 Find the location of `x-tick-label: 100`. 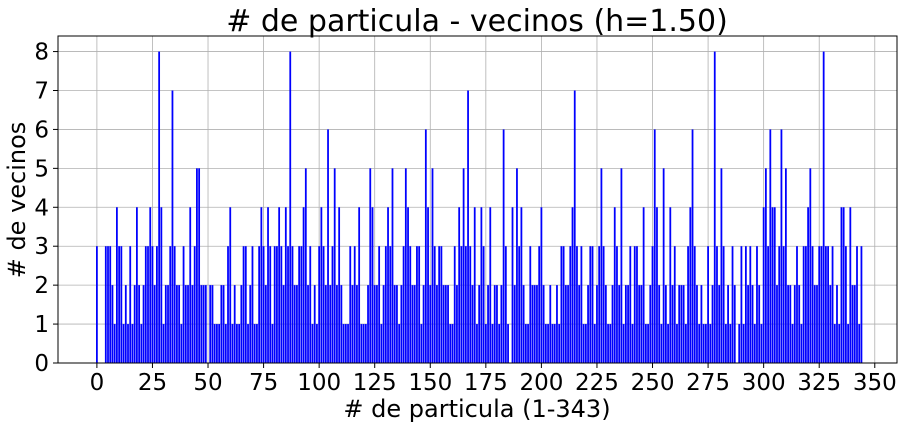

x-tick-label: 100 is located at coordinates (319, 383).